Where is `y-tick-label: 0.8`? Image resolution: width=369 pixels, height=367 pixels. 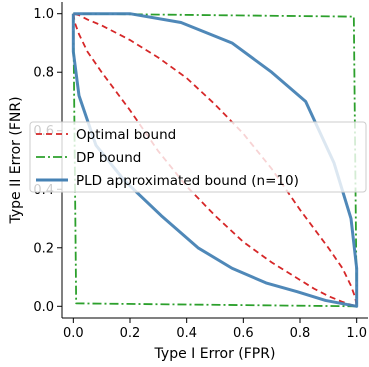 y-tick-label: 0.8 is located at coordinates (43, 73).